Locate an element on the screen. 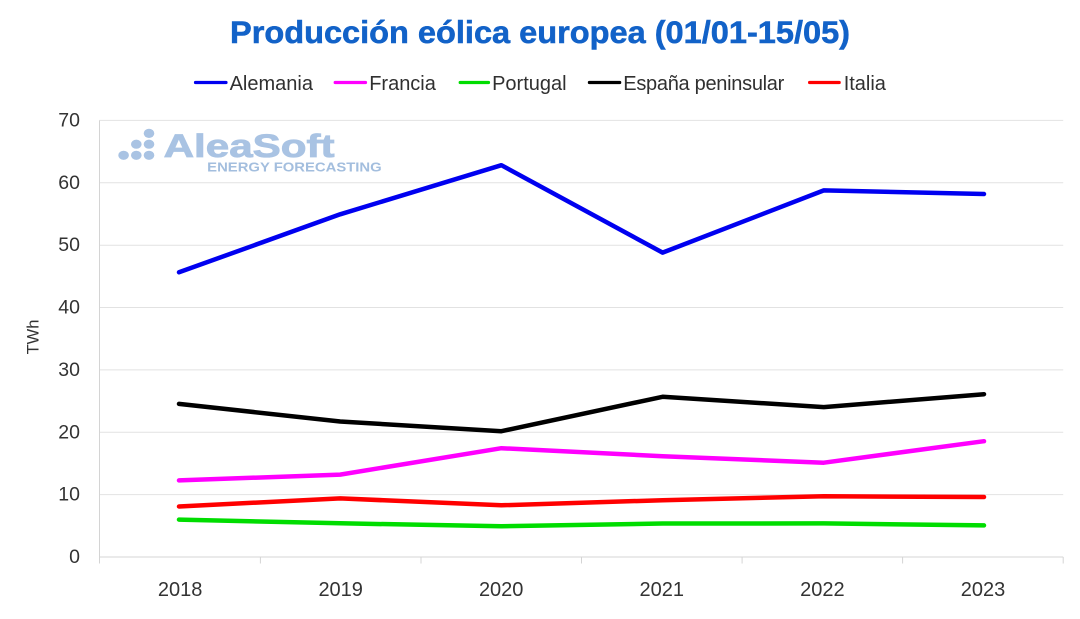 The width and height of the screenshot is (1080, 619). svg-text: 2022 is located at coordinates (822, 590).